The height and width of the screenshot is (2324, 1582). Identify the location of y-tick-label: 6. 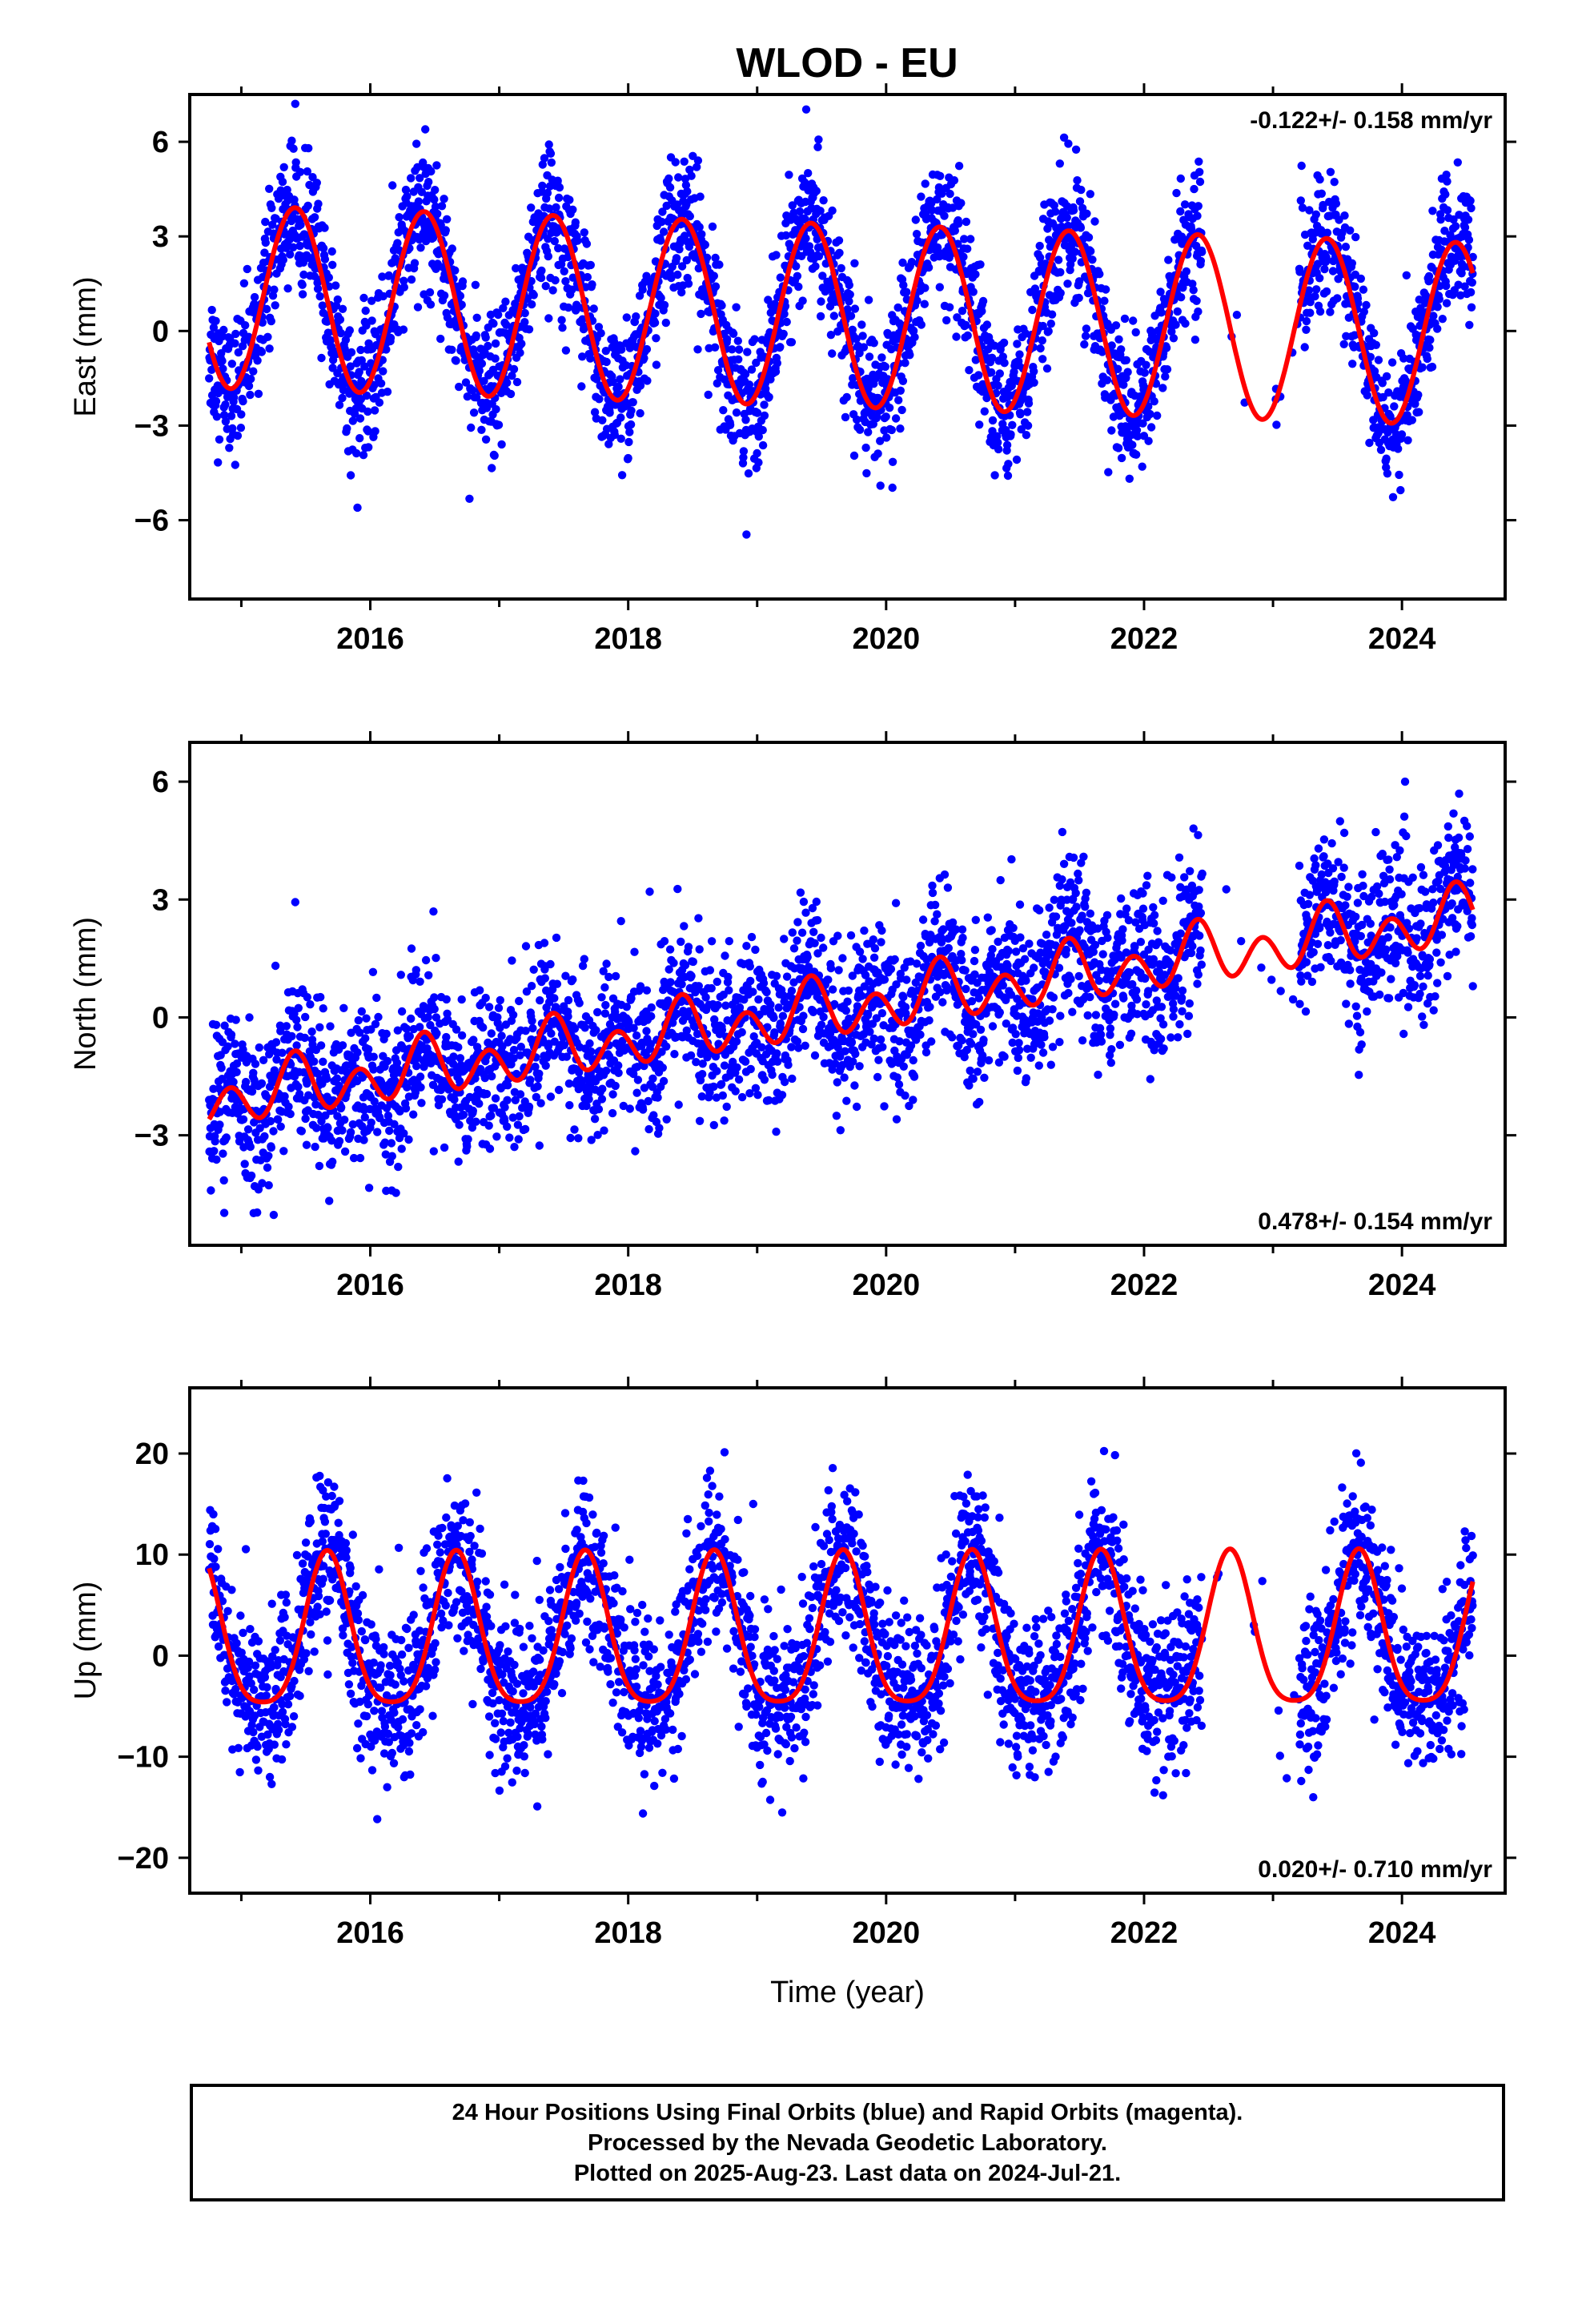
(161, 142).